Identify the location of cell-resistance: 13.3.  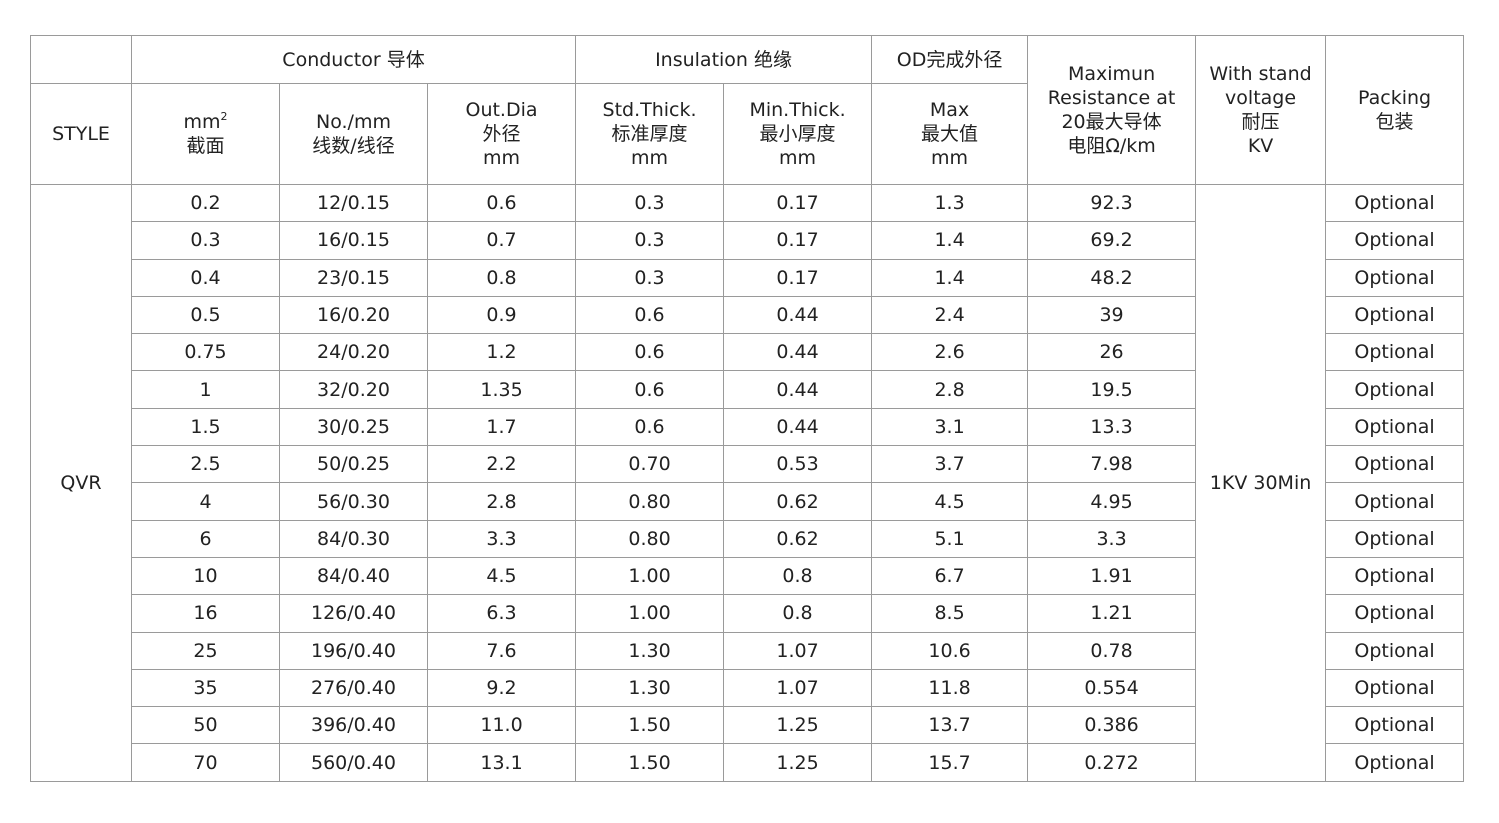
(1112, 427).